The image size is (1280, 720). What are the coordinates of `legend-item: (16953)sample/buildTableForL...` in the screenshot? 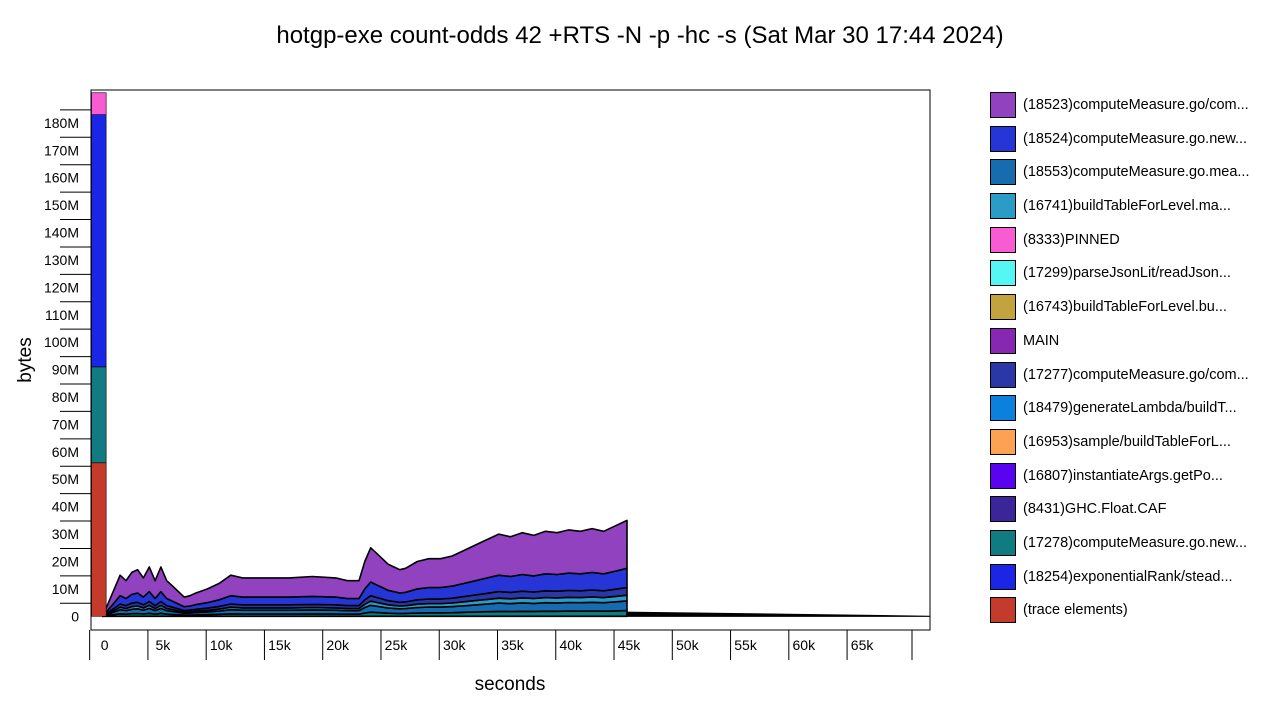 It's located at (1132, 445).